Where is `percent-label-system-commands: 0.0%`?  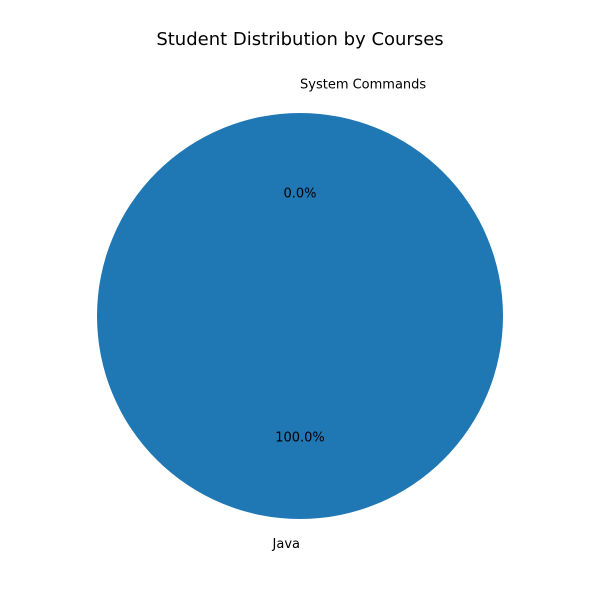 percent-label-system-commands: 0.0% is located at coordinates (299, 194).